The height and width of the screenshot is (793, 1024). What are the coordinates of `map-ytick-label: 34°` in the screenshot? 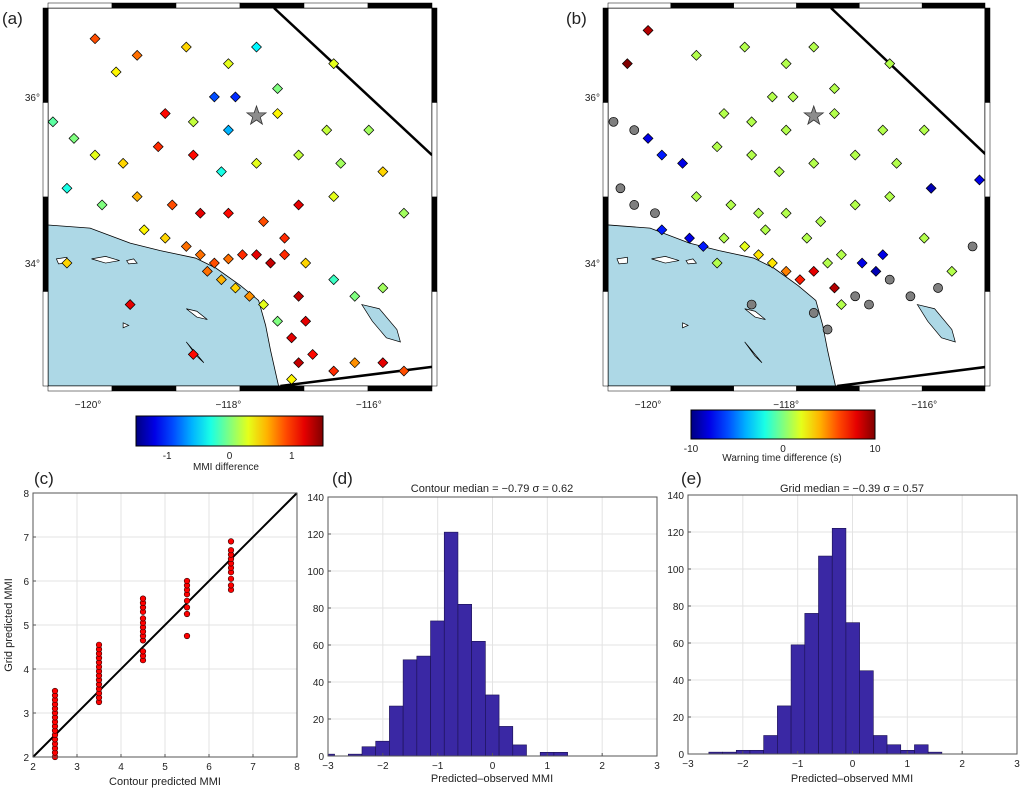 It's located at (592, 264).